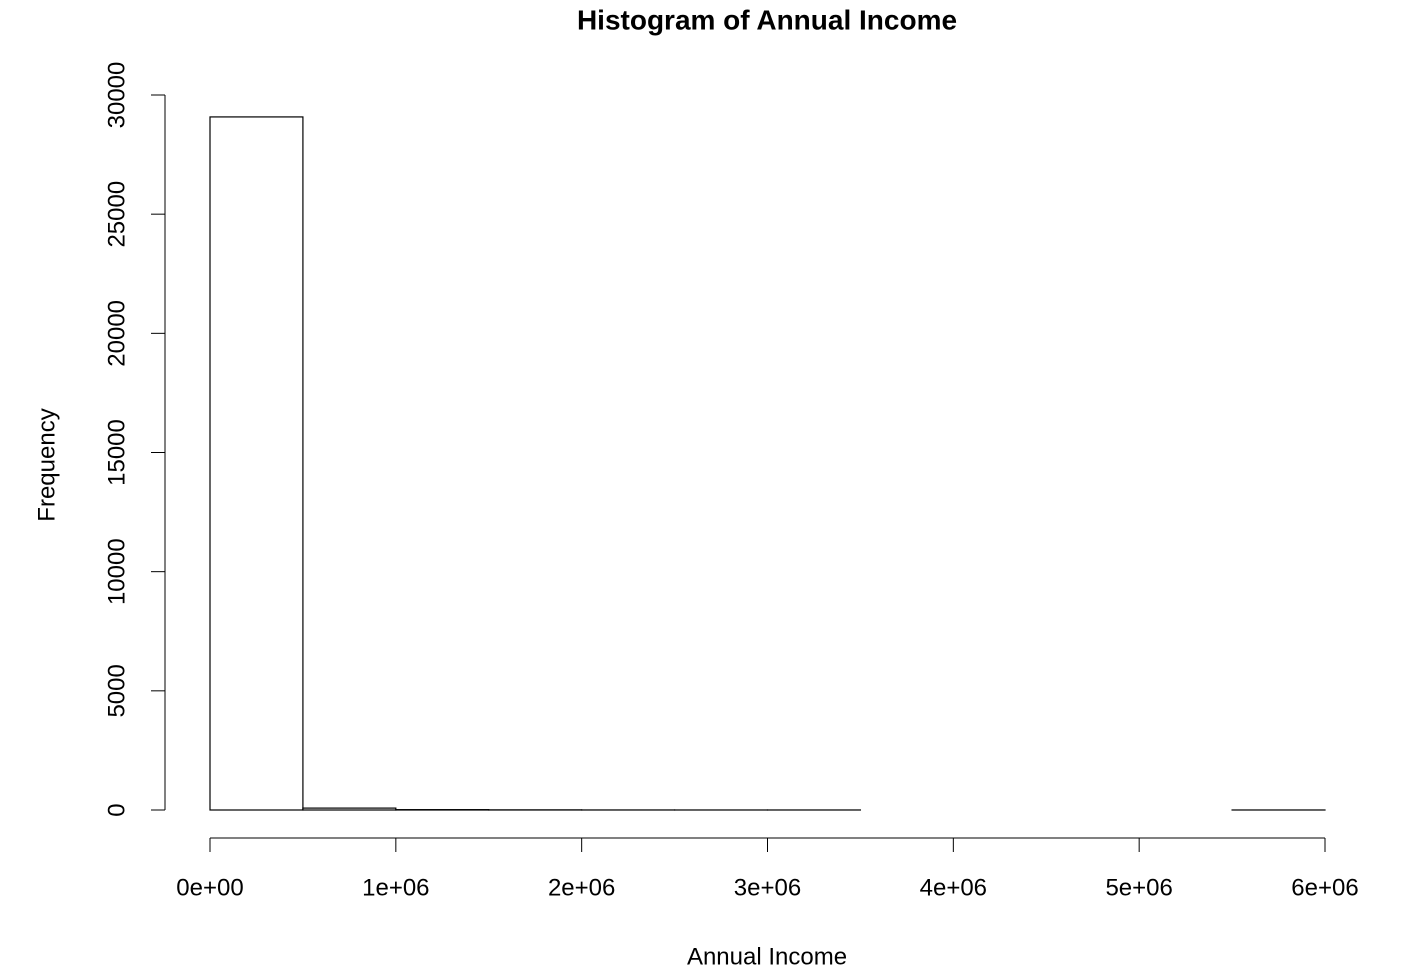  What do you see at coordinates (209, 887) in the screenshot?
I see `x-tick-label: 0e+00` at bounding box center [209, 887].